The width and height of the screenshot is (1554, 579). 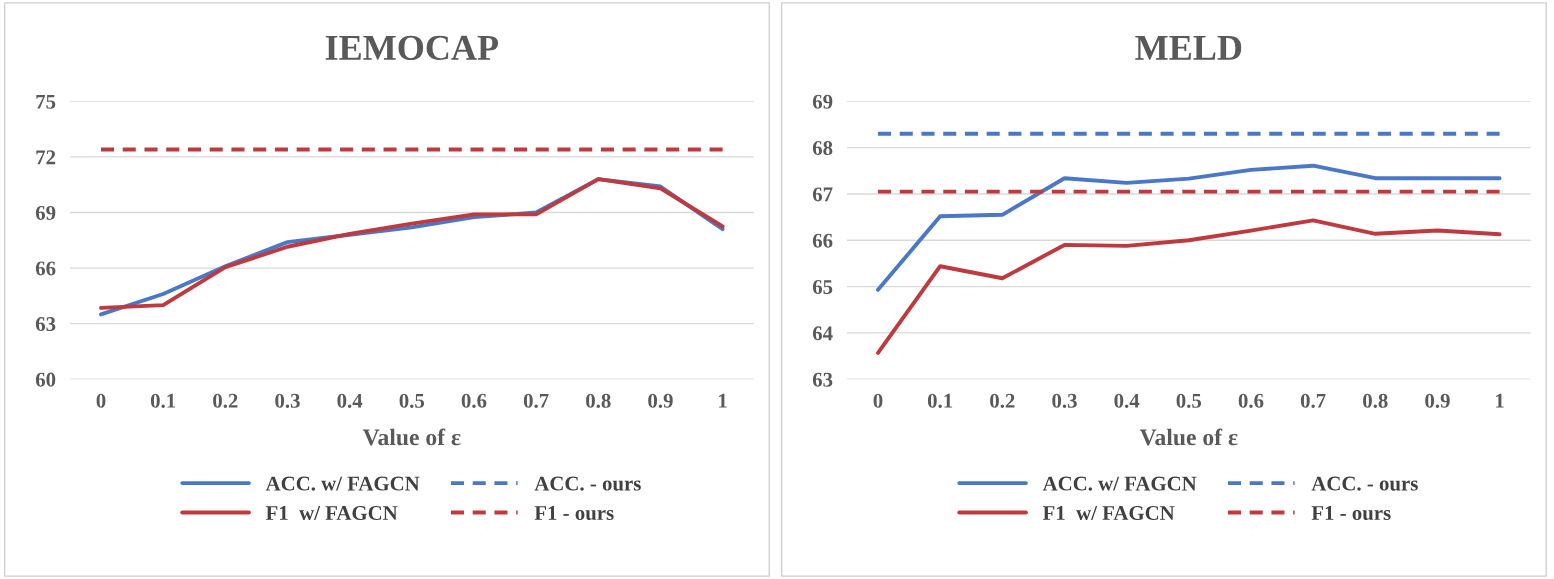 I want to click on y-tick-label: 68, so click(x=822, y=148).